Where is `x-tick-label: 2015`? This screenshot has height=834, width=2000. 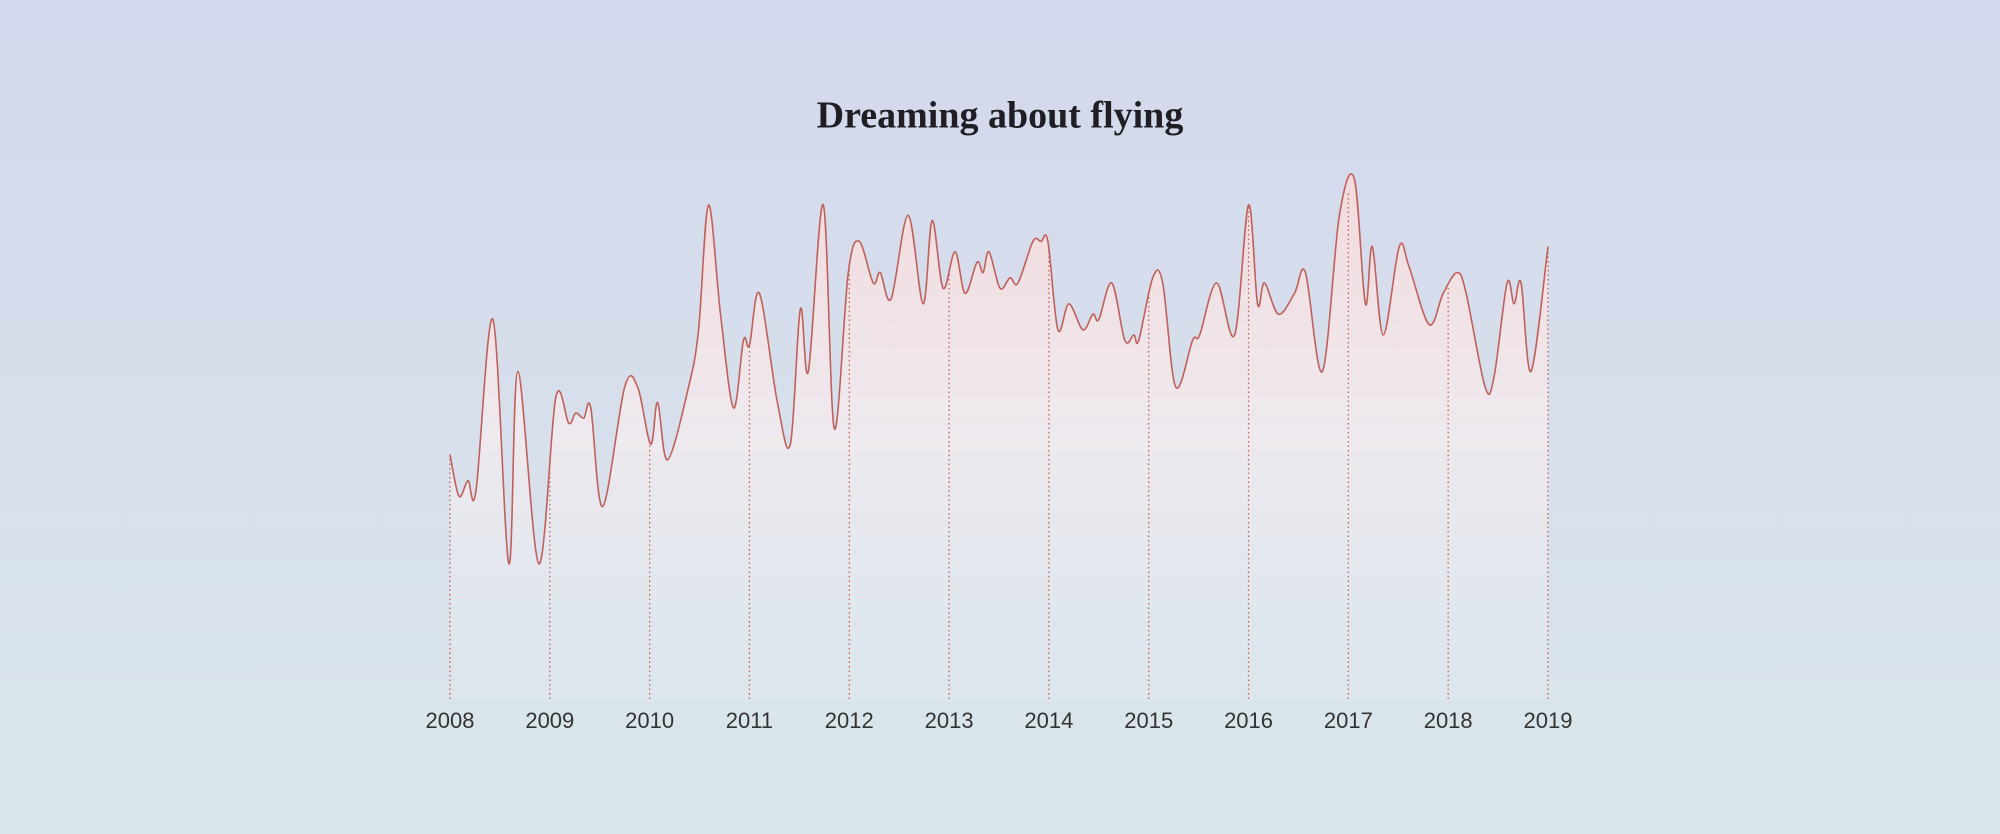 x-tick-label: 2015 is located at coordinates (1148, 720).